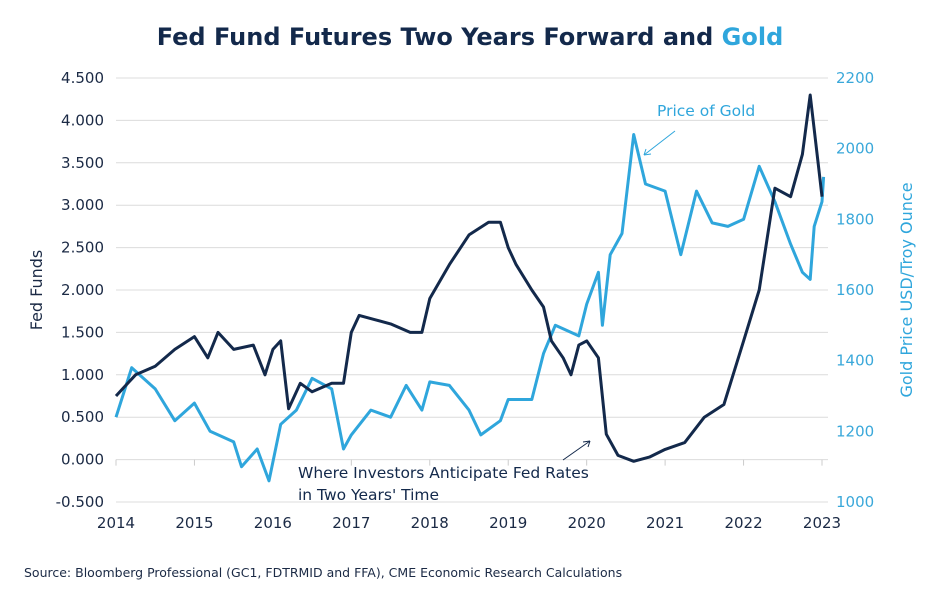  What do you see at coordinates (743, 523) in the screenshot?
I see `x-tick-label: 2022` at bounding box center [743, 523].